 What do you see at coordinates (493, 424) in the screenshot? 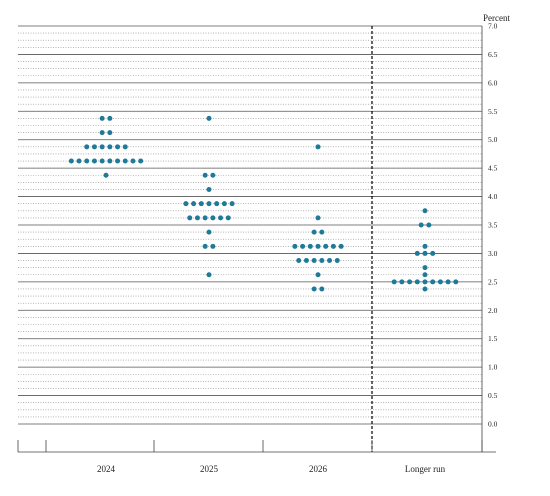
I see `y-tick-label: 0.0` at bounding box center [493, 424].